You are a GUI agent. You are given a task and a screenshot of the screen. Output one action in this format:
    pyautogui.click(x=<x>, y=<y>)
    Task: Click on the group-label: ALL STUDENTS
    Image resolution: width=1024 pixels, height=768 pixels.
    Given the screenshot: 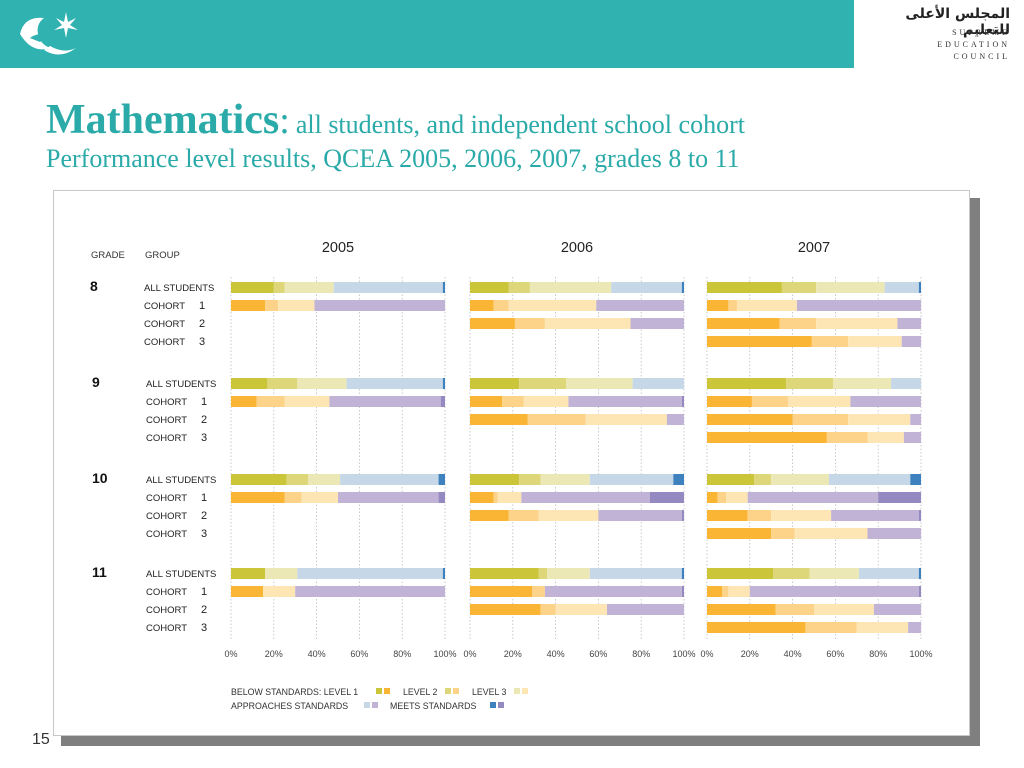 What is the action you would take?
    pyautogui.click(x=179, y=288)
    